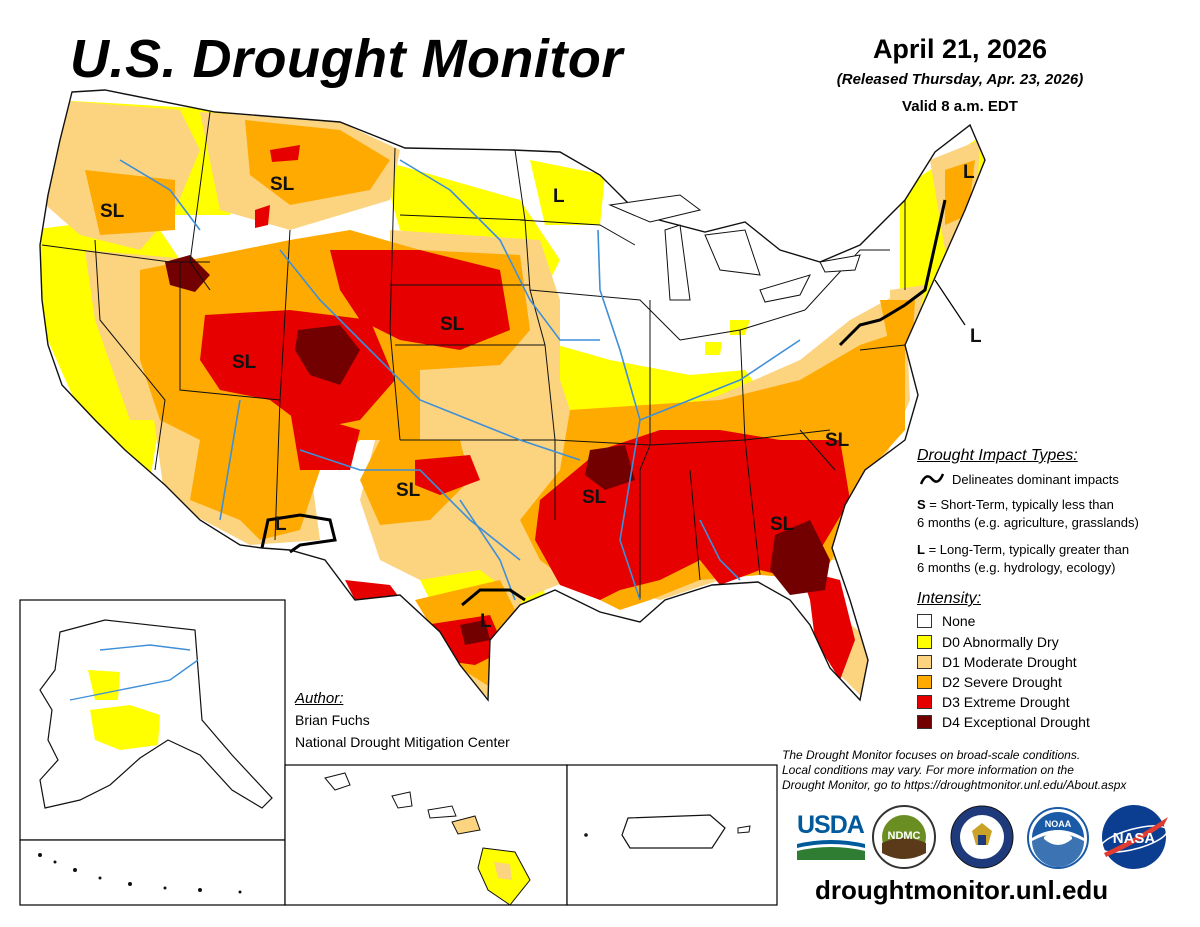 The height and width of the screenshot is (927, 1200). Describe the element at coordinates (960, 79) in the screenshot. I see `release-date: (Released Thursday, Apr. 23, 2026)` at that location.